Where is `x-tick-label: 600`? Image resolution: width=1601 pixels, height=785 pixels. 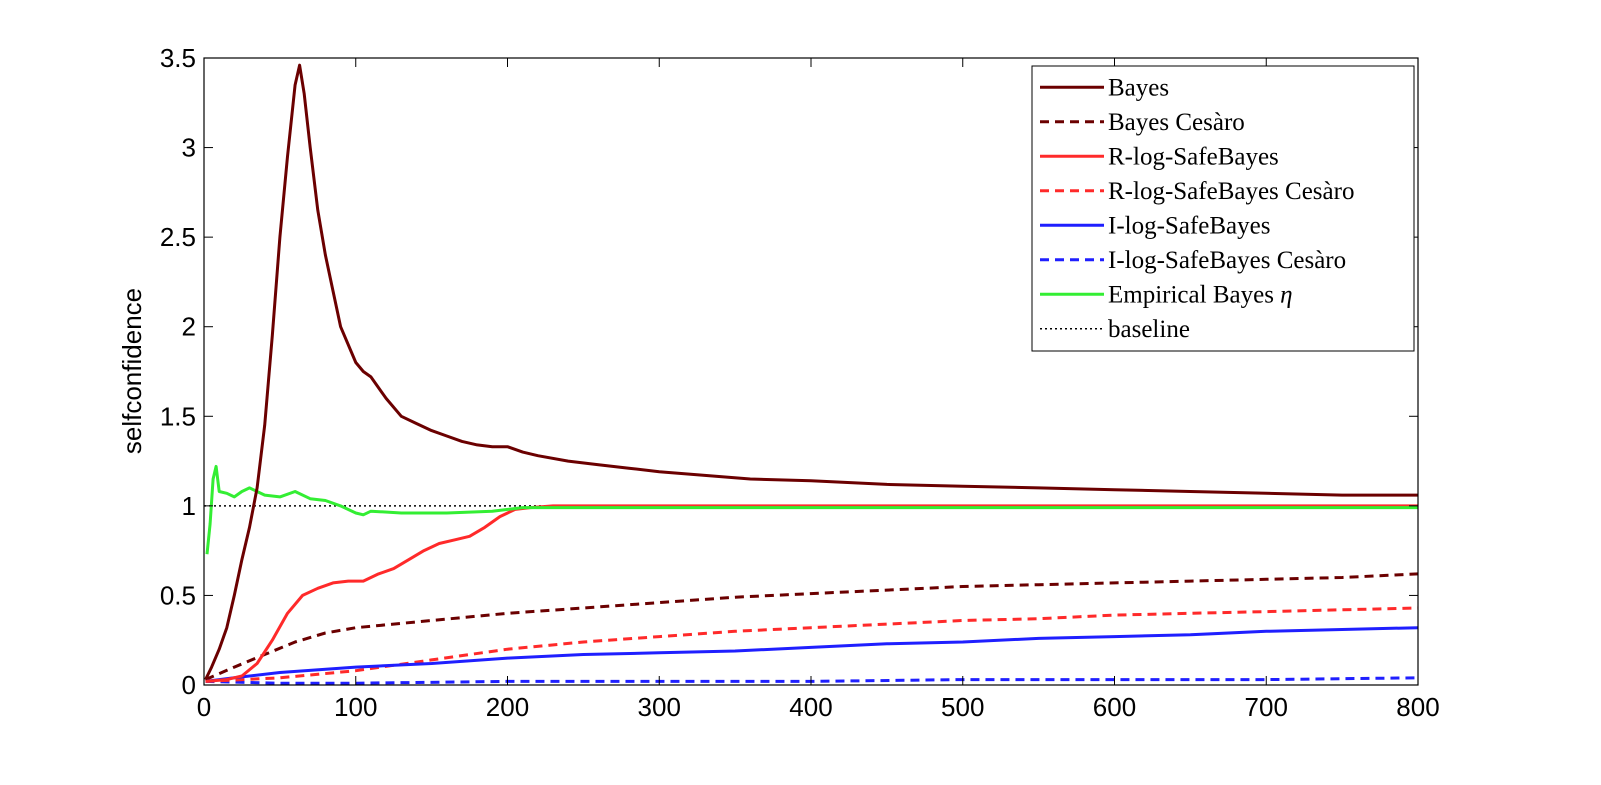 x-tick-label: 600 is located at coordinates (1114, 707).